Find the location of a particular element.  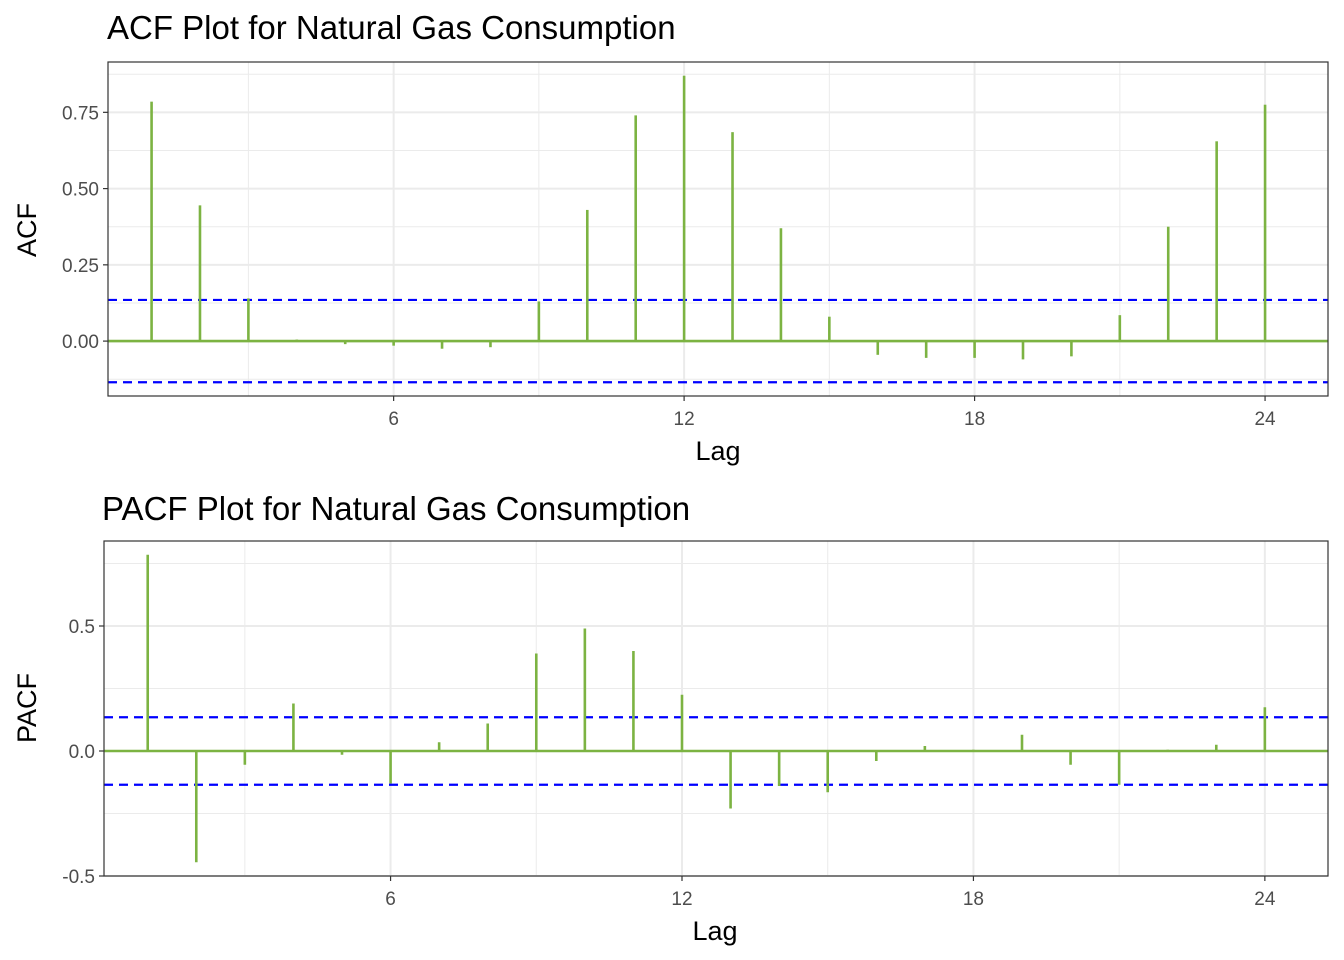

acf-x-tick-label: 18 is located at coordinates (974, 419).